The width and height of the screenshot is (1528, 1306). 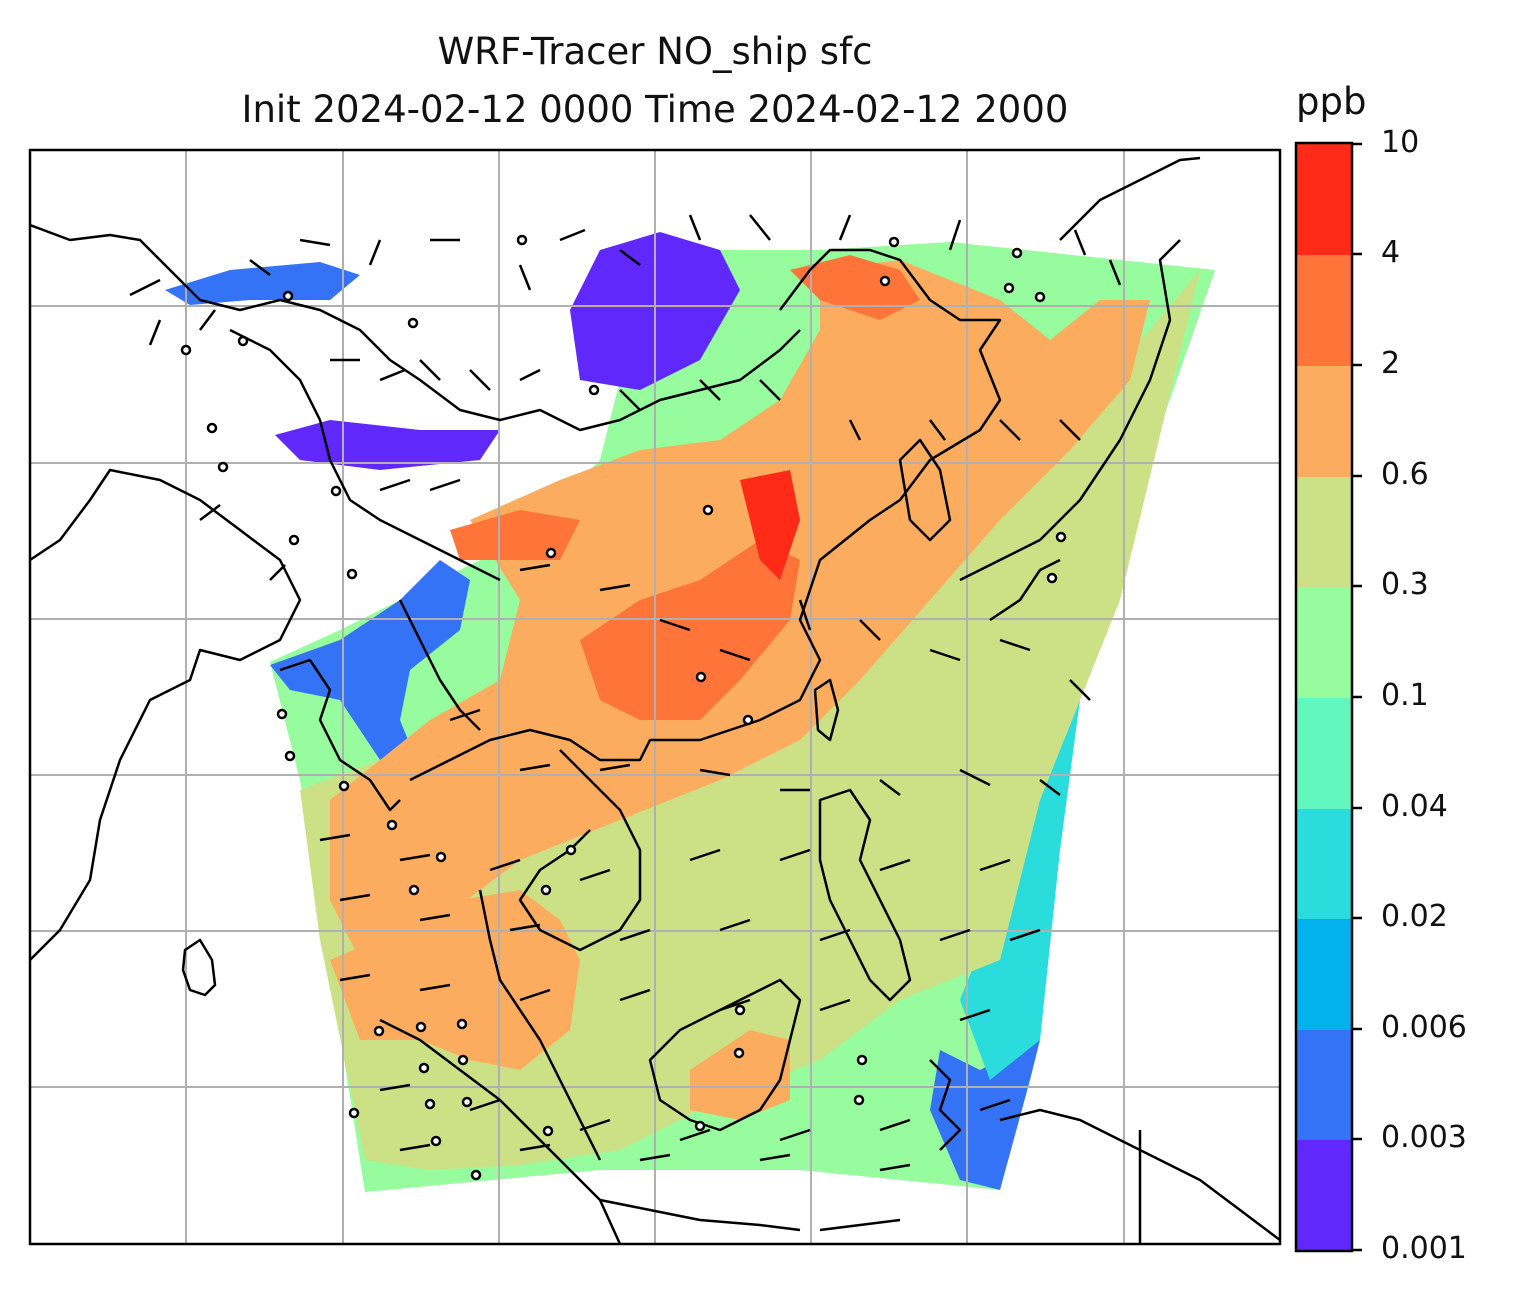 What do you see at coordinates (515, 535) in the screenshot?
I see `concentration-band-red-west` at bounding box center [515, 535].